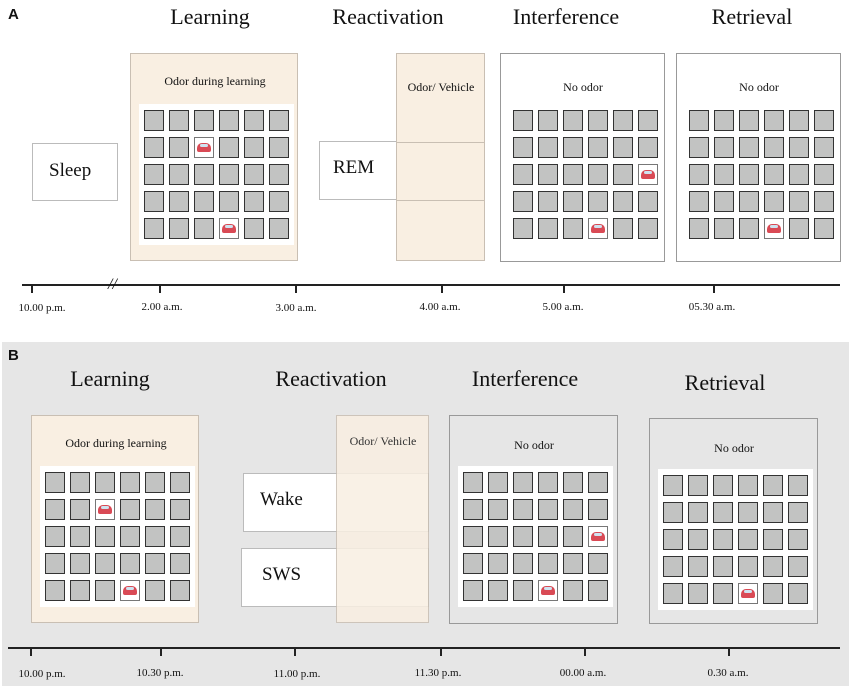 The image size is (851, 688). What do you see at coordinates (13, 14) in the screenshot?
I see `panel-label: A` at bounding box center [13, 14].